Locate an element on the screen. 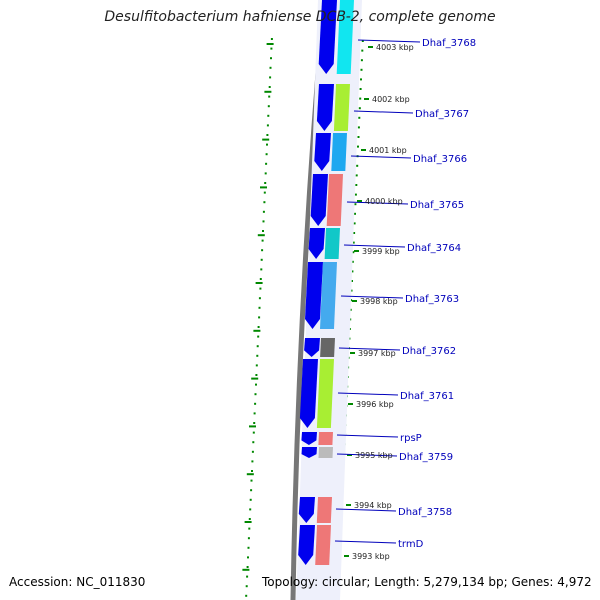 This screenshot has height=600, width=600. gene-label: Dhaf_3765 is located at coordinates (437, 205).